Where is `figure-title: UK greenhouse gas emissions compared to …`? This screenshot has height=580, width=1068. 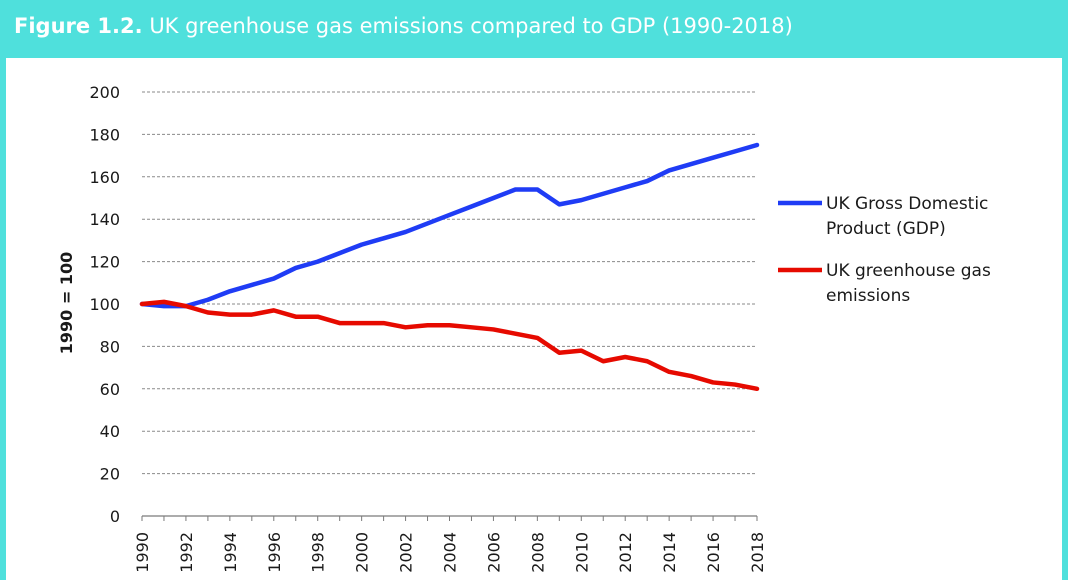 figure-title: UK greenhouse gas emissions compared to … is located at coordinates (471, 26).